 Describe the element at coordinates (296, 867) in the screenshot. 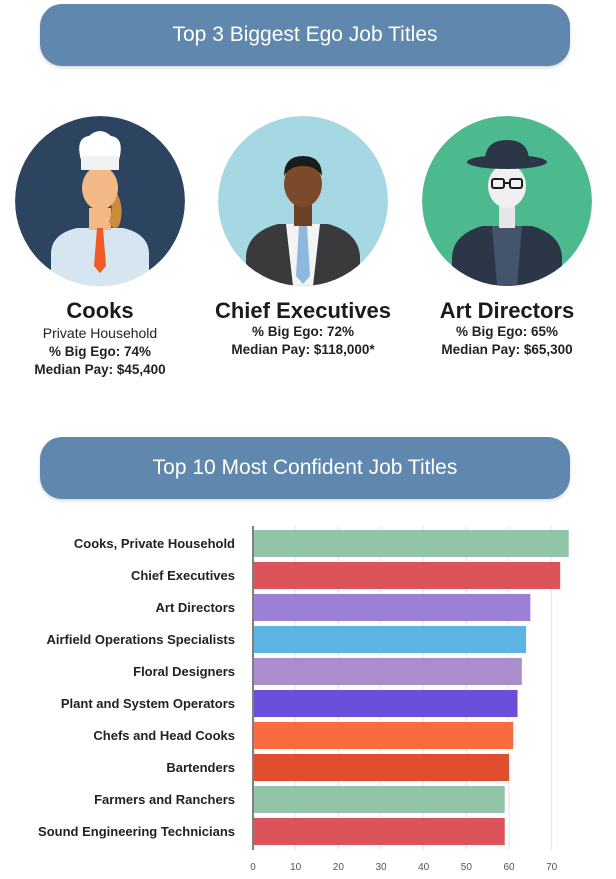

I see `x-tick-label: 10` at that location.